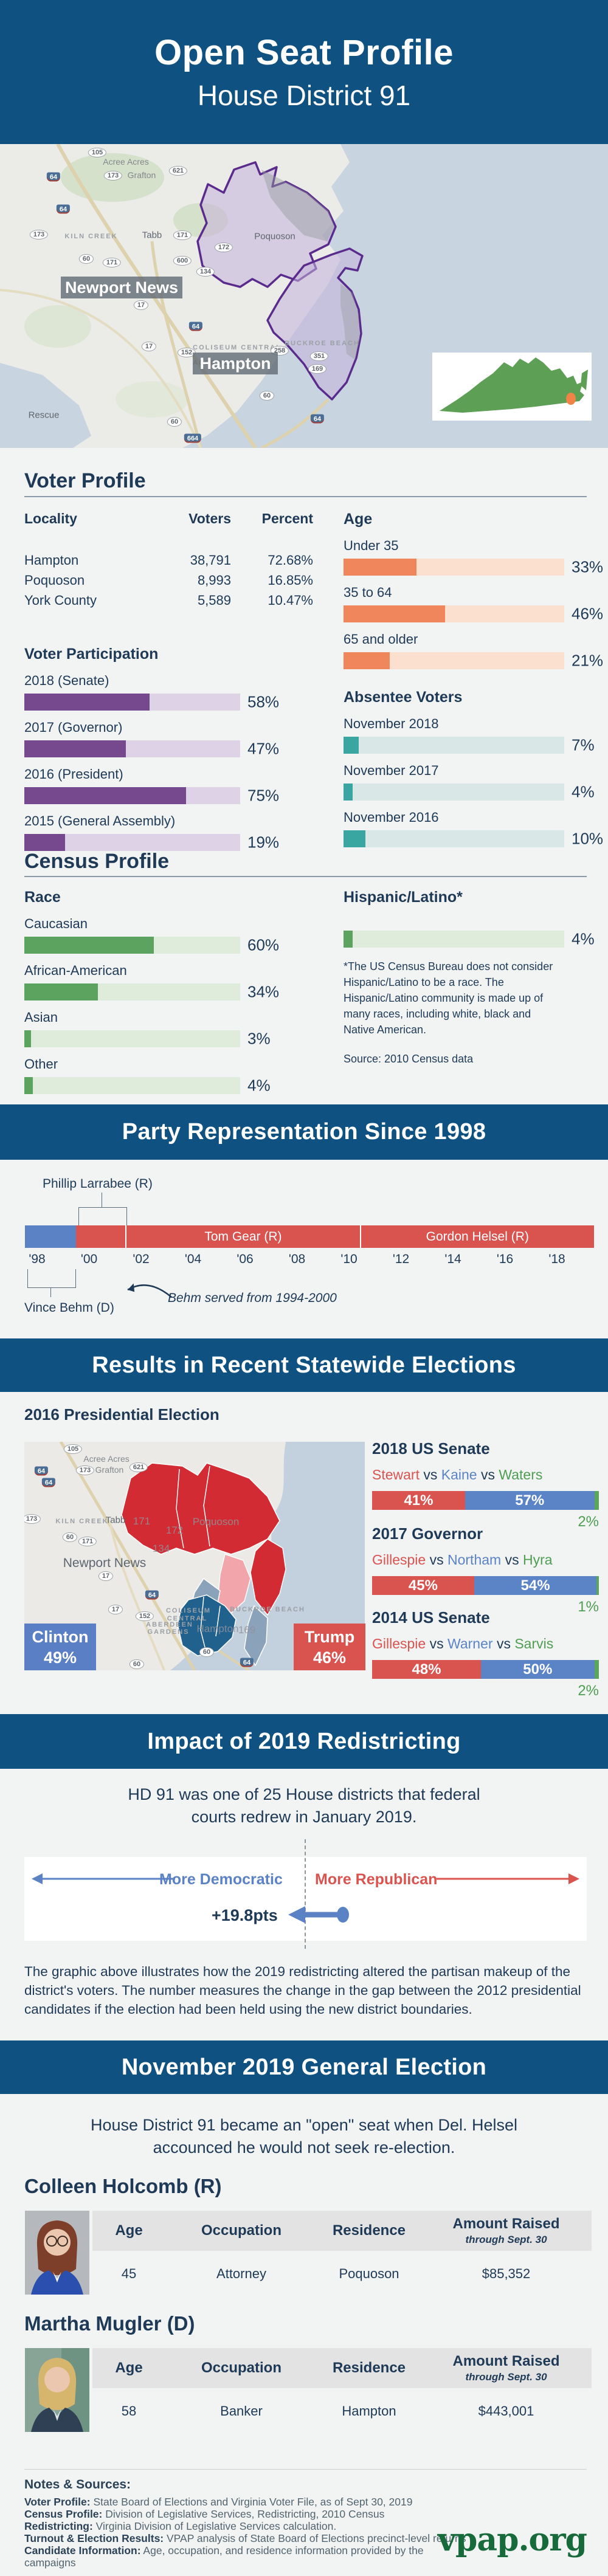 The width and height of the screenshot is (608, 2576). What do you see at coordinates (304, 1741) in the screenshot?
I see `redistricting-banner: Impact of 2019 Redistricting` at bounding box center [304, 1741].